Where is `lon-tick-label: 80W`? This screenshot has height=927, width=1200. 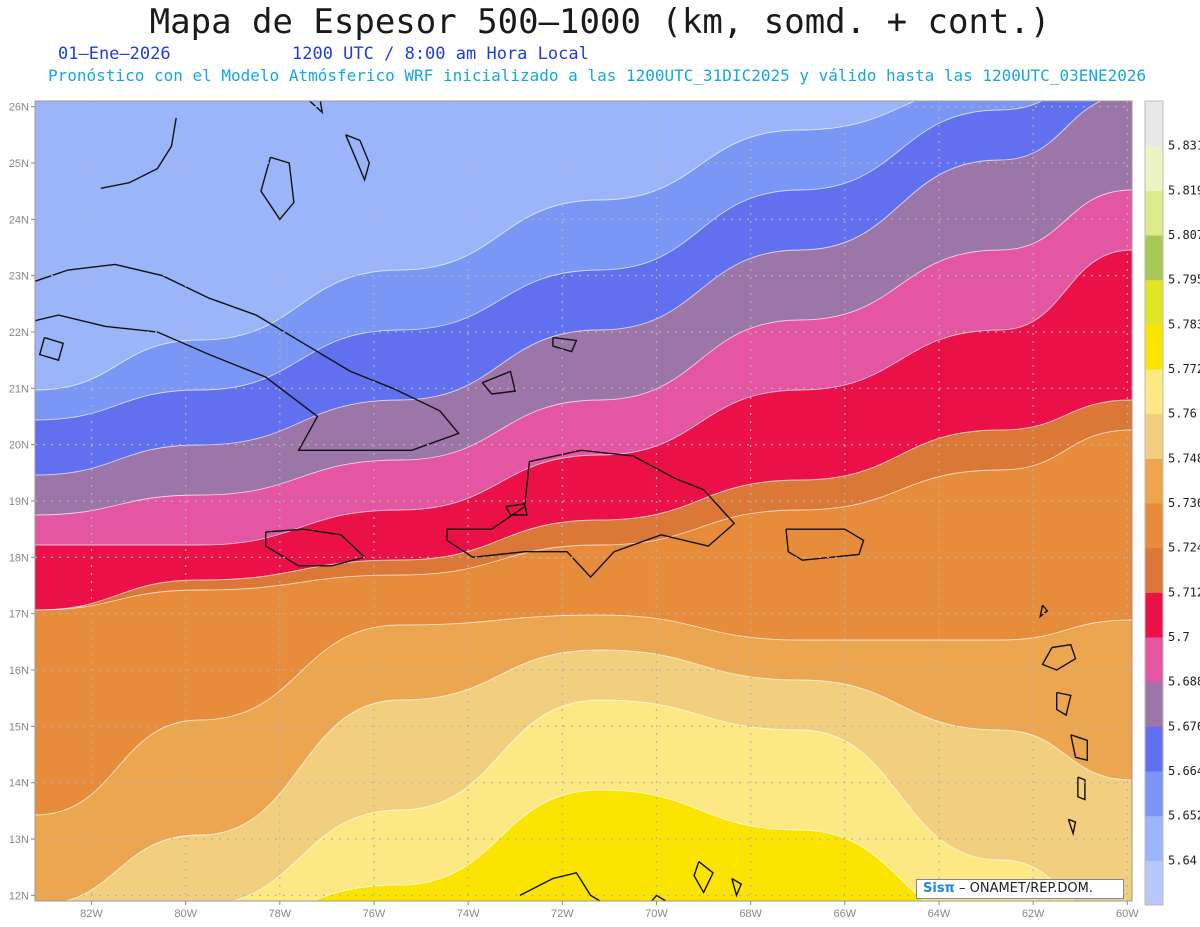 lon-tick-label: 80W is located at coordinates (185, 914).